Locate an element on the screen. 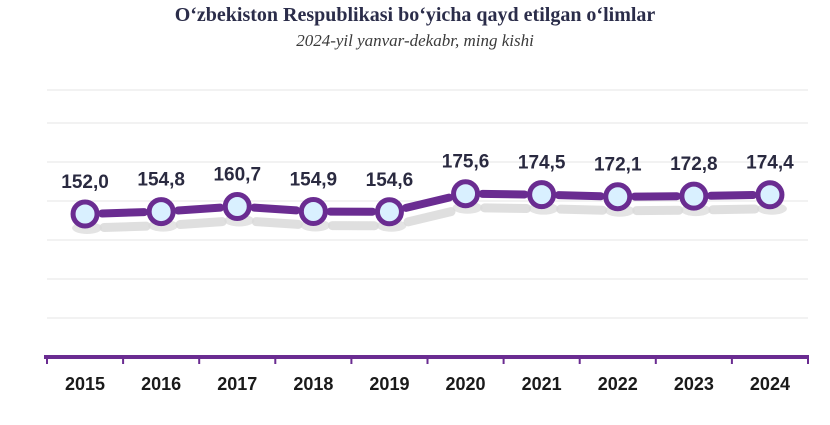  point-2024 is located at coordinates (770, 195).